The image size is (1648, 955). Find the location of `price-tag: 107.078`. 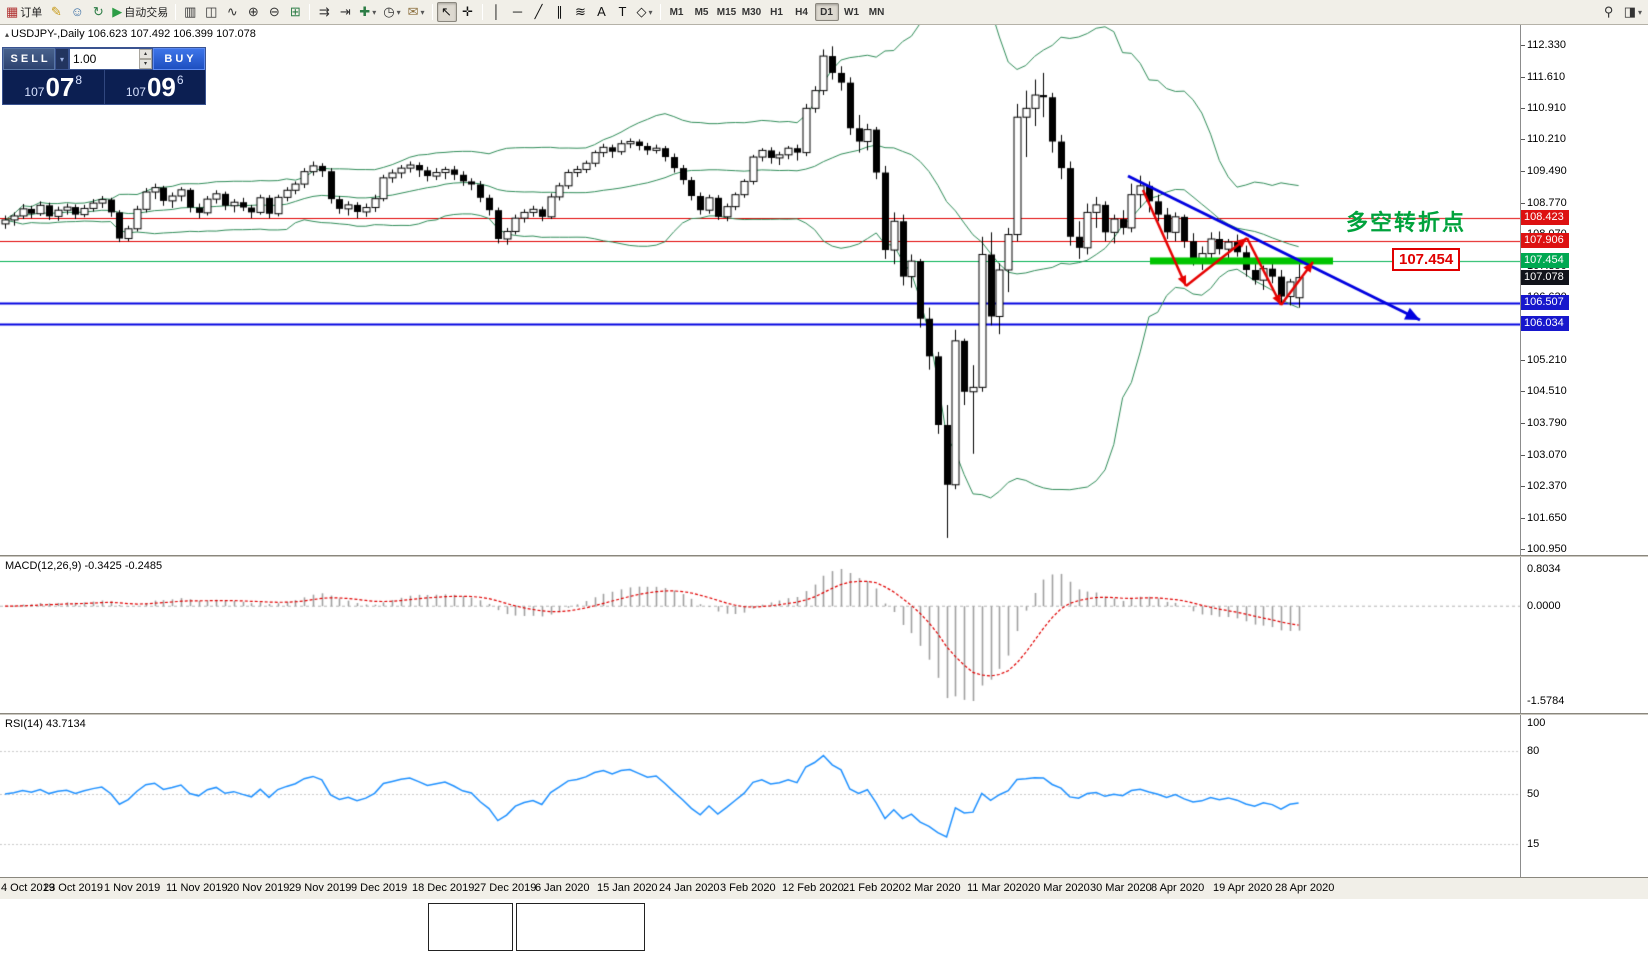

price-tag: 107.078 is located at coordinates (1545, 277).